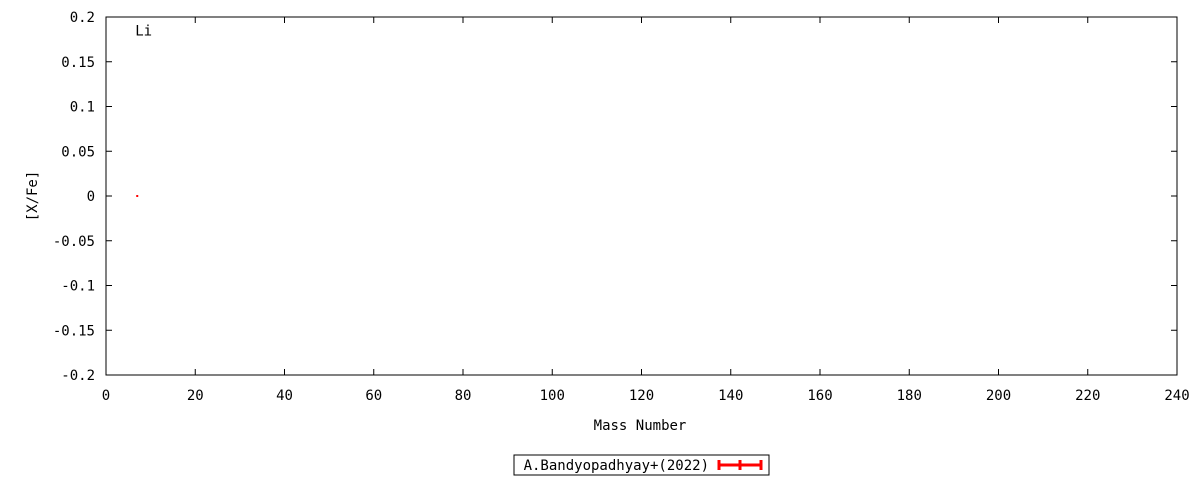 The height and width of the screenshot is (480, 1200). I want to click on x-tick-label: 220, so click(1087, 396).